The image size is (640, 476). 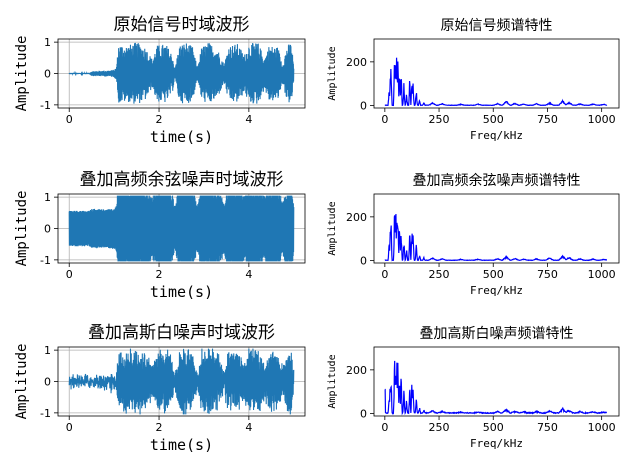 I want to click on panel-time-3: 0 2 4 -1 0 1 叠加高斯白噪声时域波形 time(s) Amplitude, so click(x=160, y=388).